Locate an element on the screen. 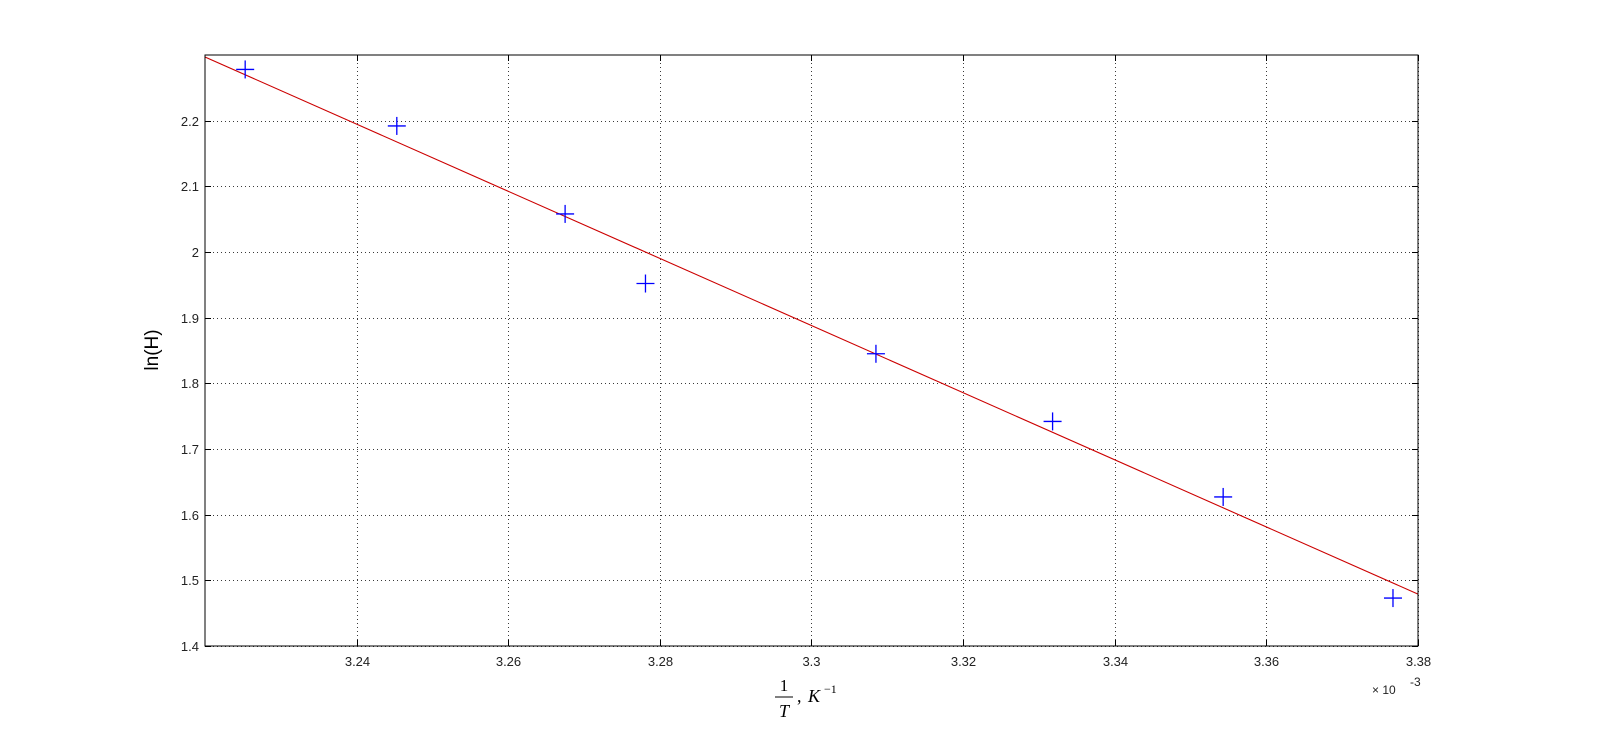 The width and height of the screenshot is (1600, 741). x-axis-label: 1 T , K −1 is located at coordinates (806, 698).